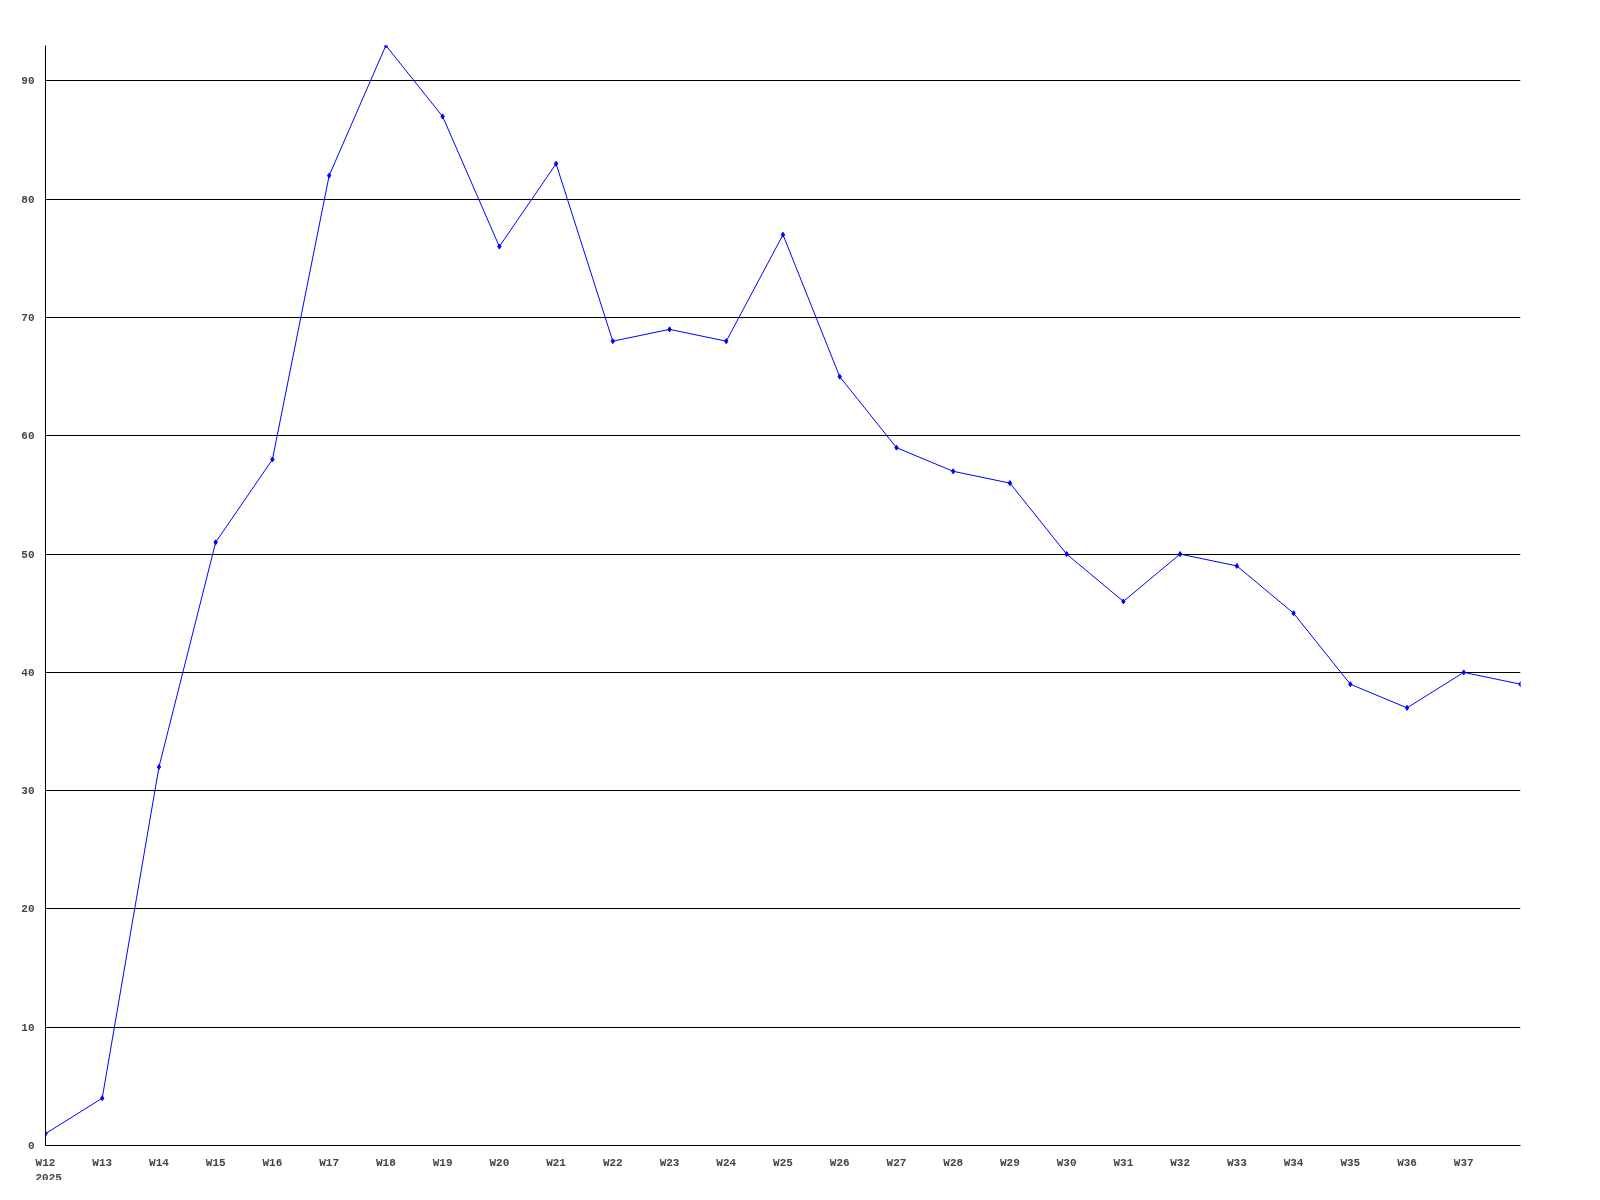 Image resolution: width=1600 pixels, height=1200 pixels. I want to click on y-tick-label: 20, so click(28, 909).